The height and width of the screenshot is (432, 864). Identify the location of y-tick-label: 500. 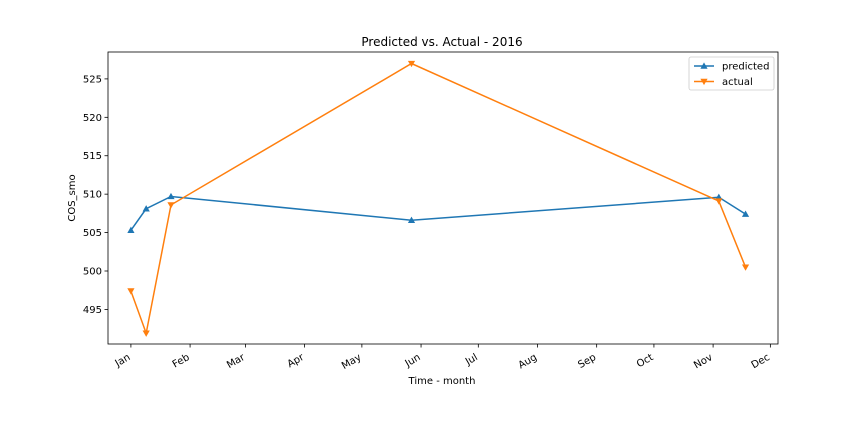
(92, 272).